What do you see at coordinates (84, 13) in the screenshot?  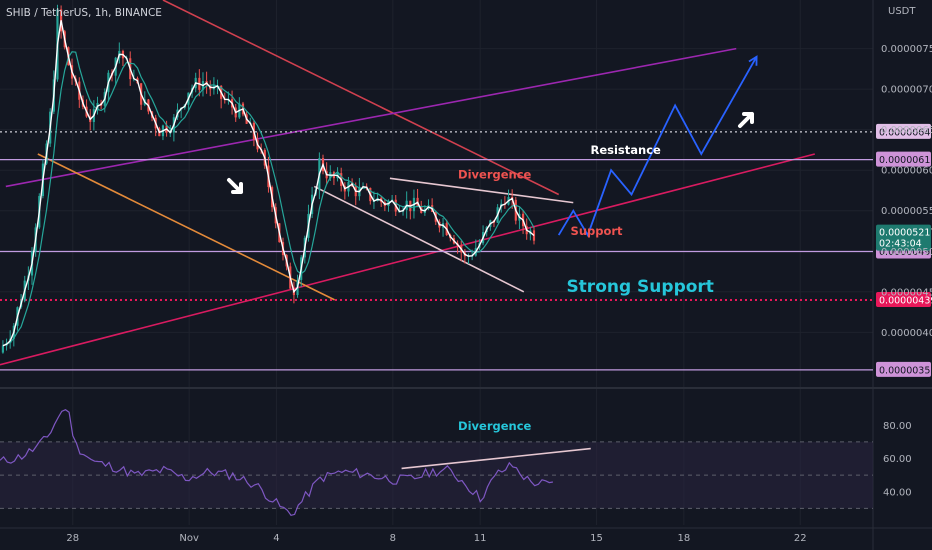 I see `symbol-title: SHIB / TetherUS, 1h, BINANCE` at bounding box center [84, 13].